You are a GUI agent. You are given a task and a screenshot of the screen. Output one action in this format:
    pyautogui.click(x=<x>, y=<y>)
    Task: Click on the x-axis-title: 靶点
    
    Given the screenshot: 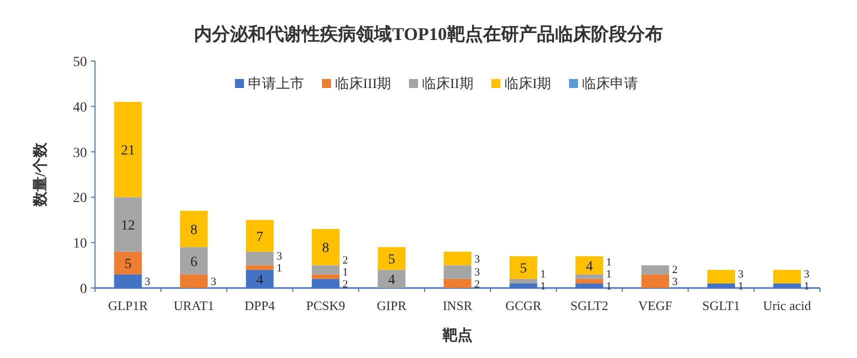 What is the action you would take?
    pyautogui.click(x=457, y=335)
    